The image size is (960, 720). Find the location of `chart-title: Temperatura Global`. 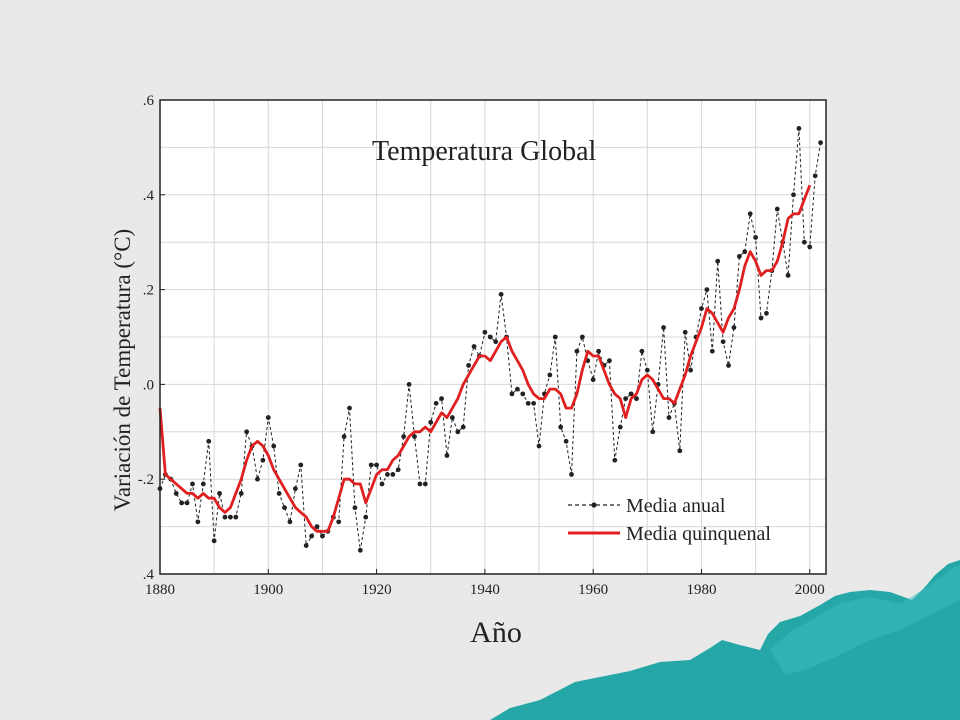

chart-title: Temperatura Global is located at coordinates (484, 151).